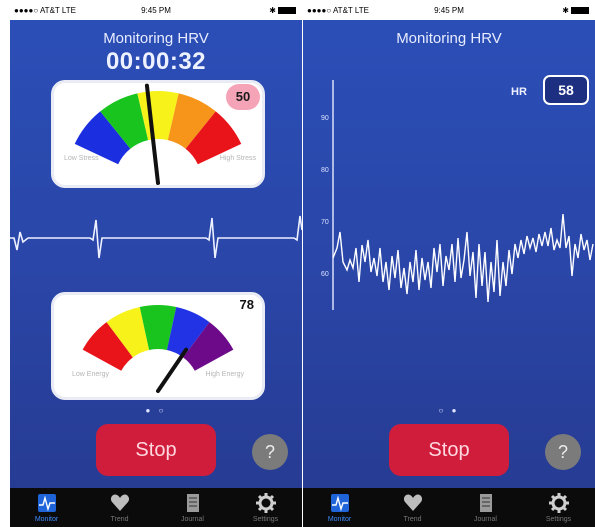 The height and width of the screenshot is (527, 595). Describe the element at coordinates (246, 304) in the screenshot. I see `energy-value: 78` at that location.